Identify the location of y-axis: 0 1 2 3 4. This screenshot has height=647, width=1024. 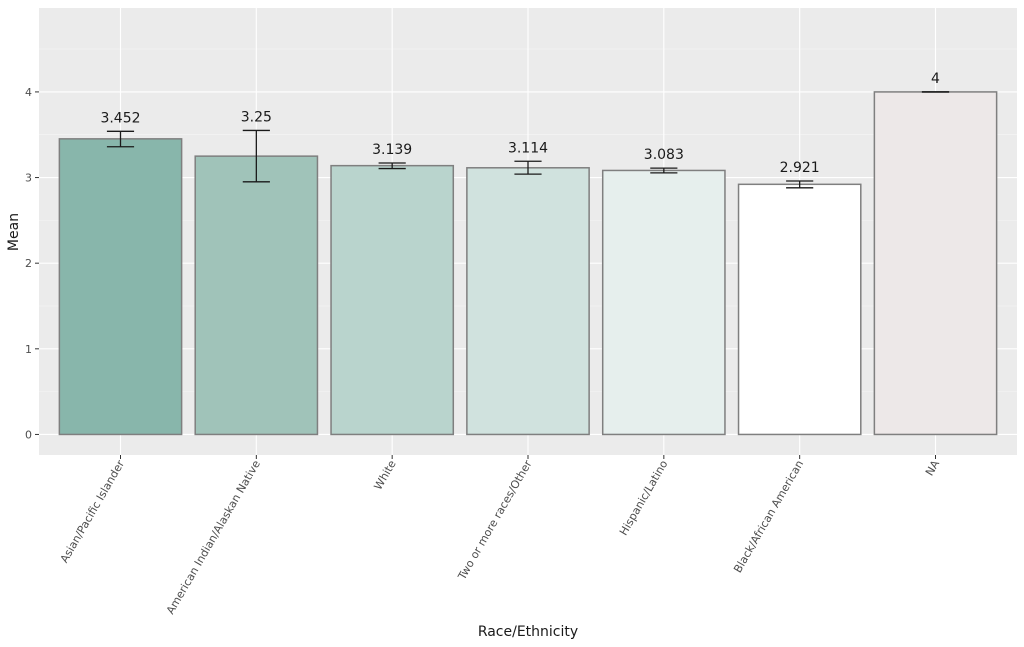
(32, 263).